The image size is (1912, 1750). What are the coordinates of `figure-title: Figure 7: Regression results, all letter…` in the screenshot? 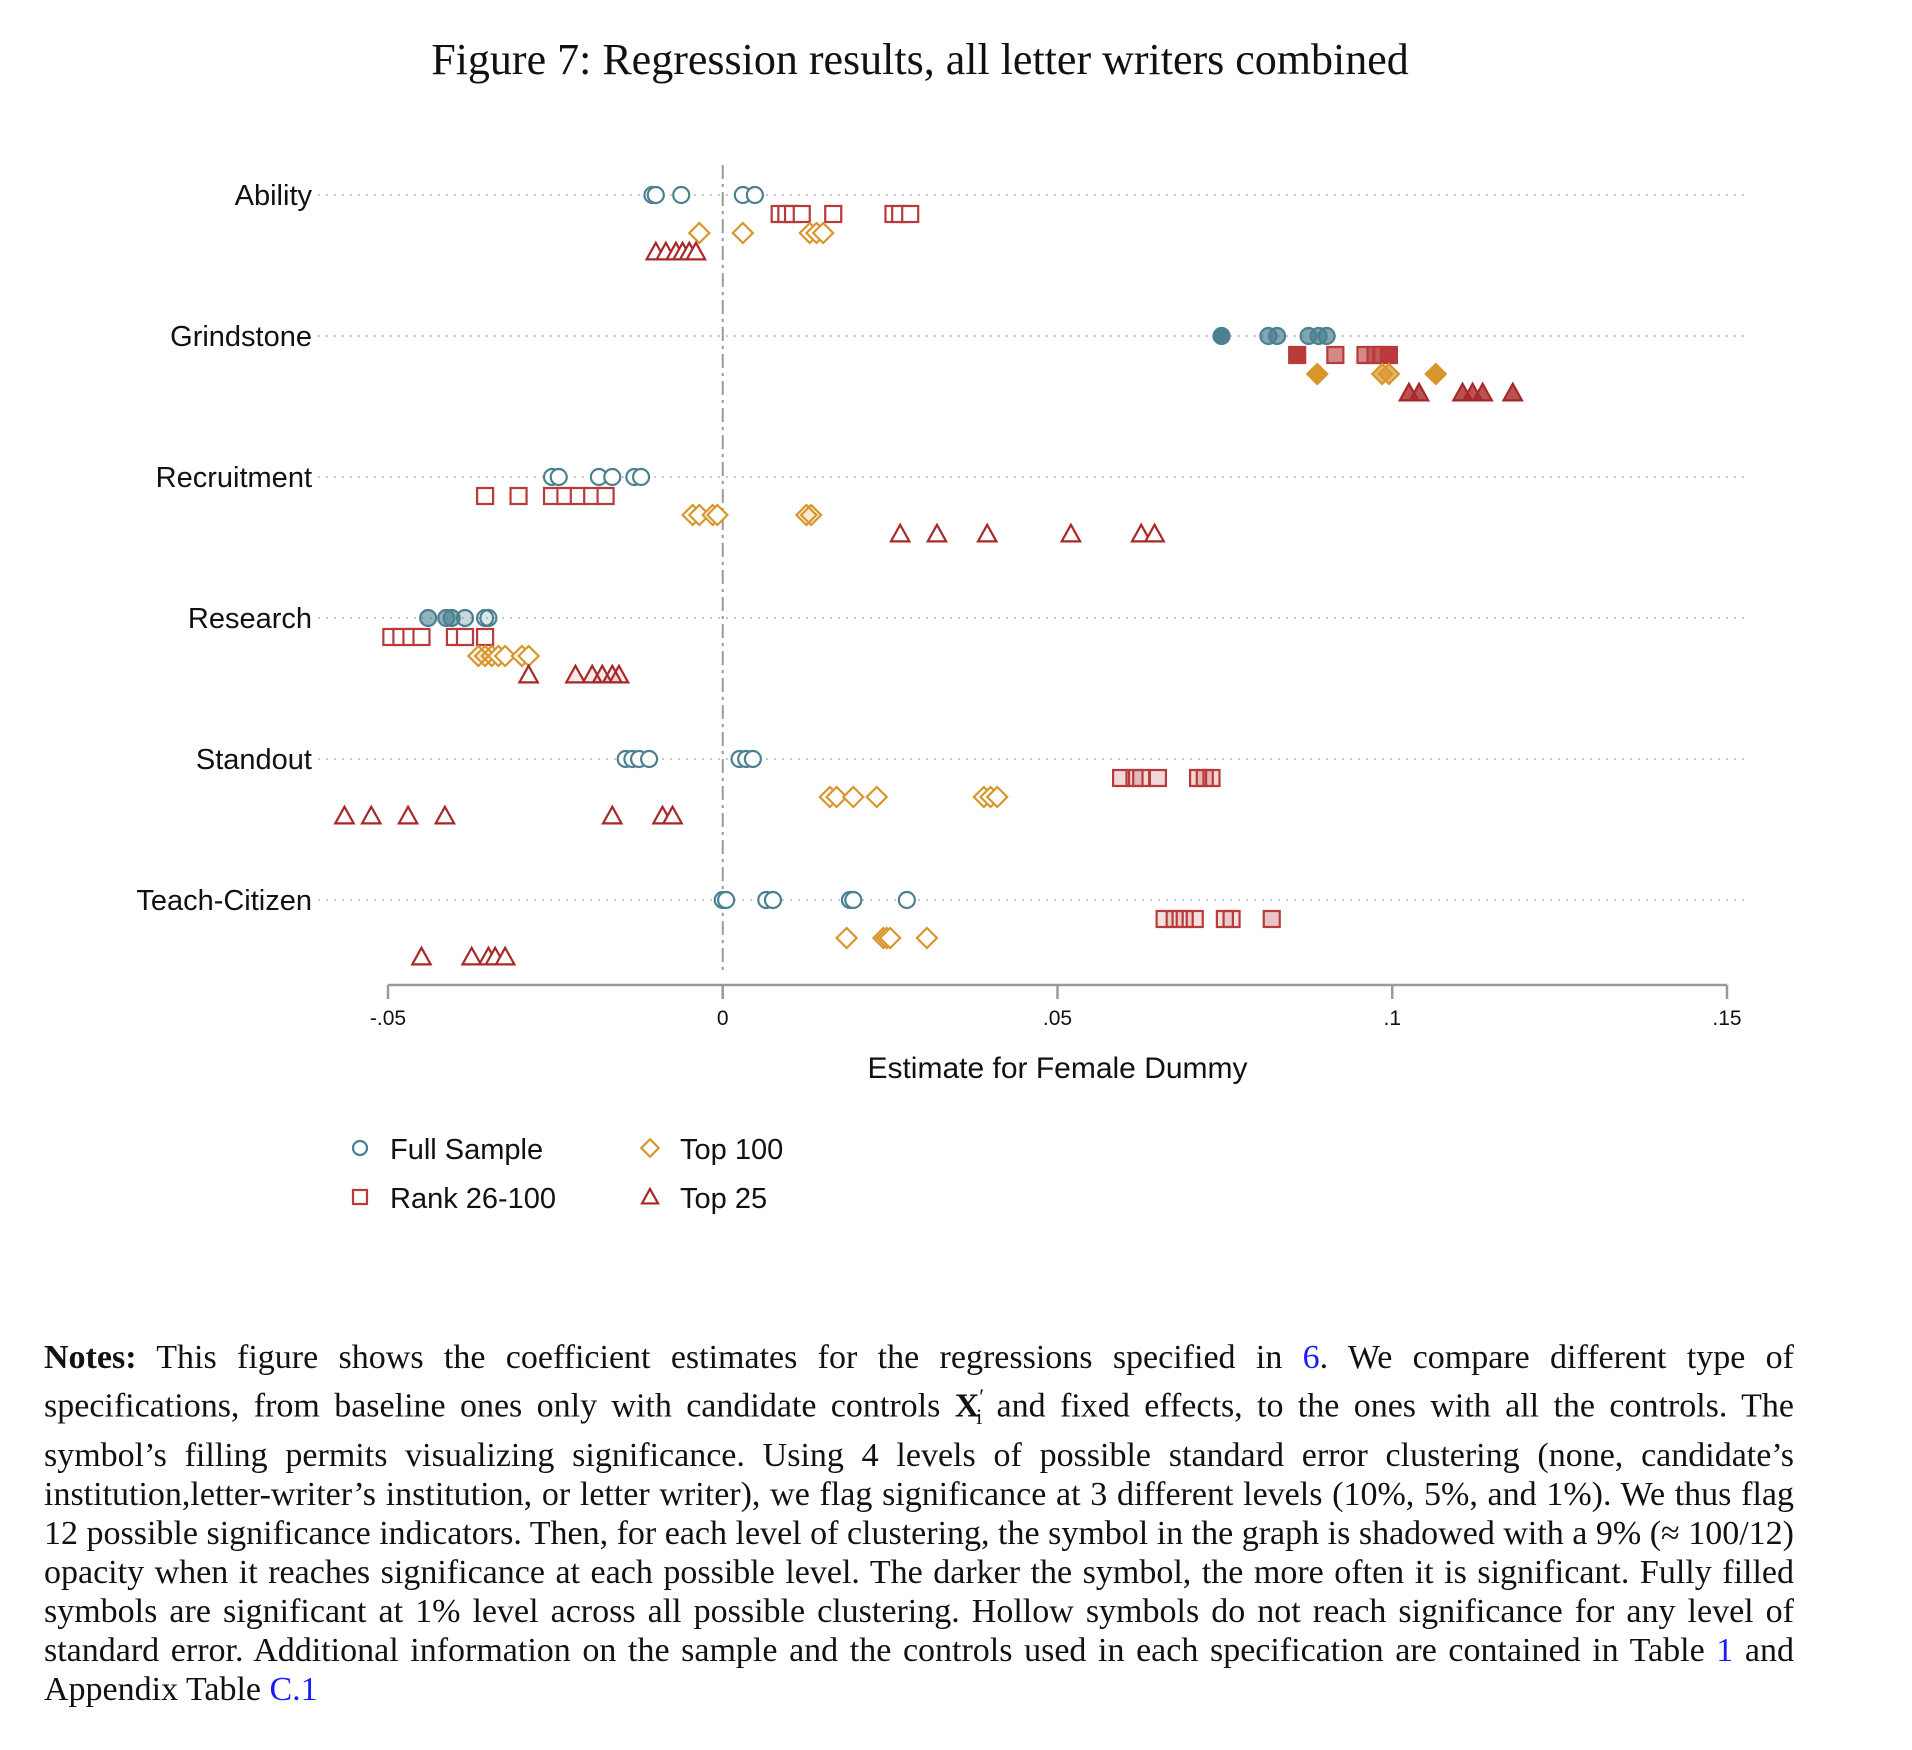 It's located at (920, 59).